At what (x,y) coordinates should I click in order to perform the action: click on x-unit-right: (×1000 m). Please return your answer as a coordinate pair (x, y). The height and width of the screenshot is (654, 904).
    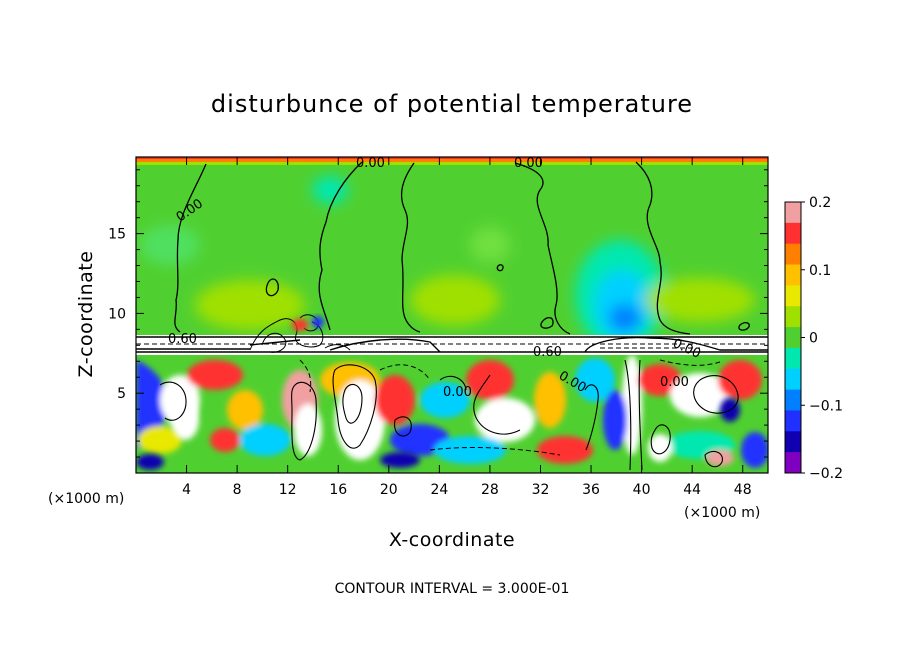
    Looking at the image, I should click on (722, 513).